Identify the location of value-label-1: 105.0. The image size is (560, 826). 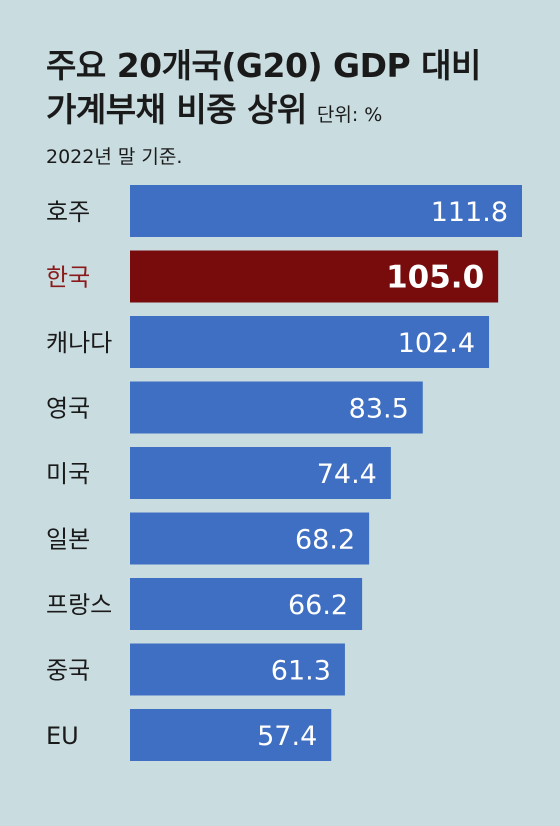
(435, 278).